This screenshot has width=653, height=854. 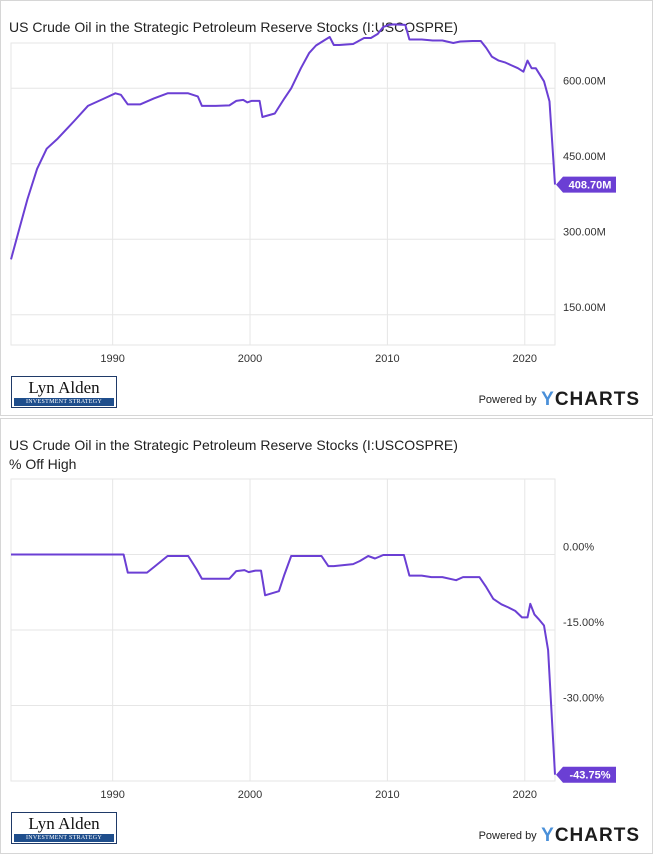 What do you see at coordinates (584, 81) in the screenshot?
I see `y-tick-label: 600.00M` at bounding box center [584, 81].